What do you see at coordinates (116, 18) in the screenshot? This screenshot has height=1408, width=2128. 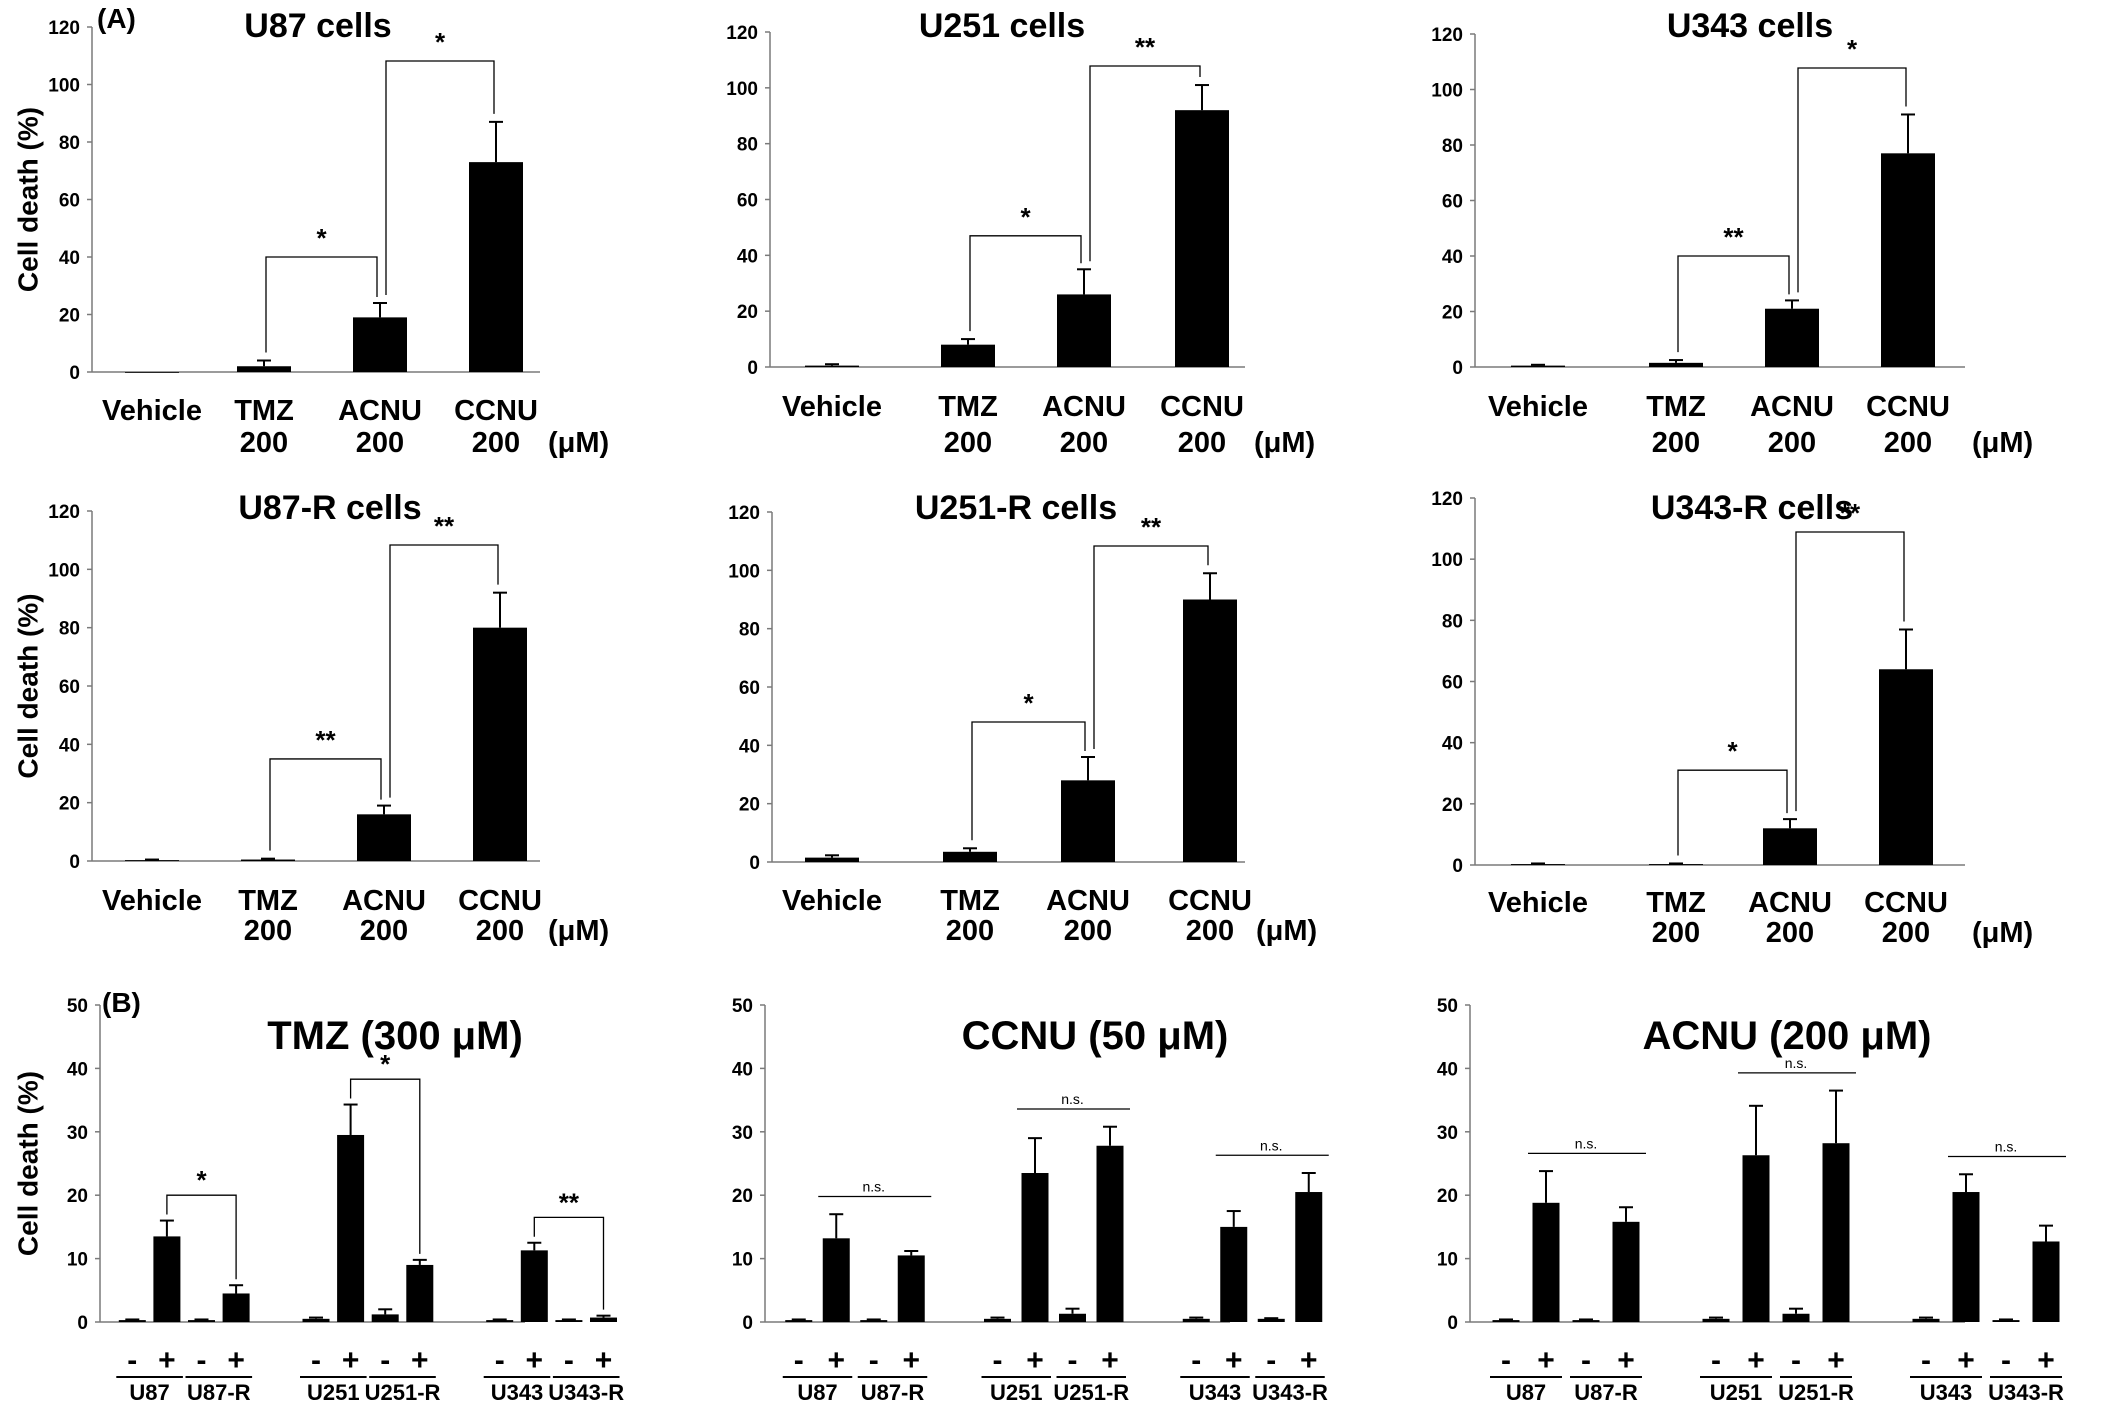 I see `panel-label-a: (A)` at bounding box center [116, 18].